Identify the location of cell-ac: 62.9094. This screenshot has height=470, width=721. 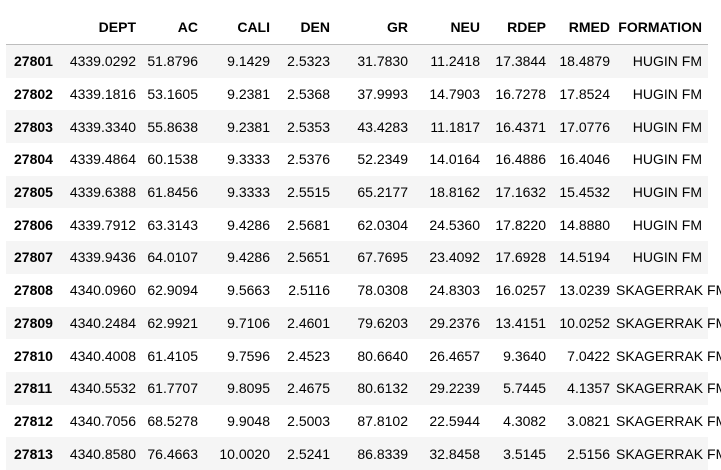
(172, 290).